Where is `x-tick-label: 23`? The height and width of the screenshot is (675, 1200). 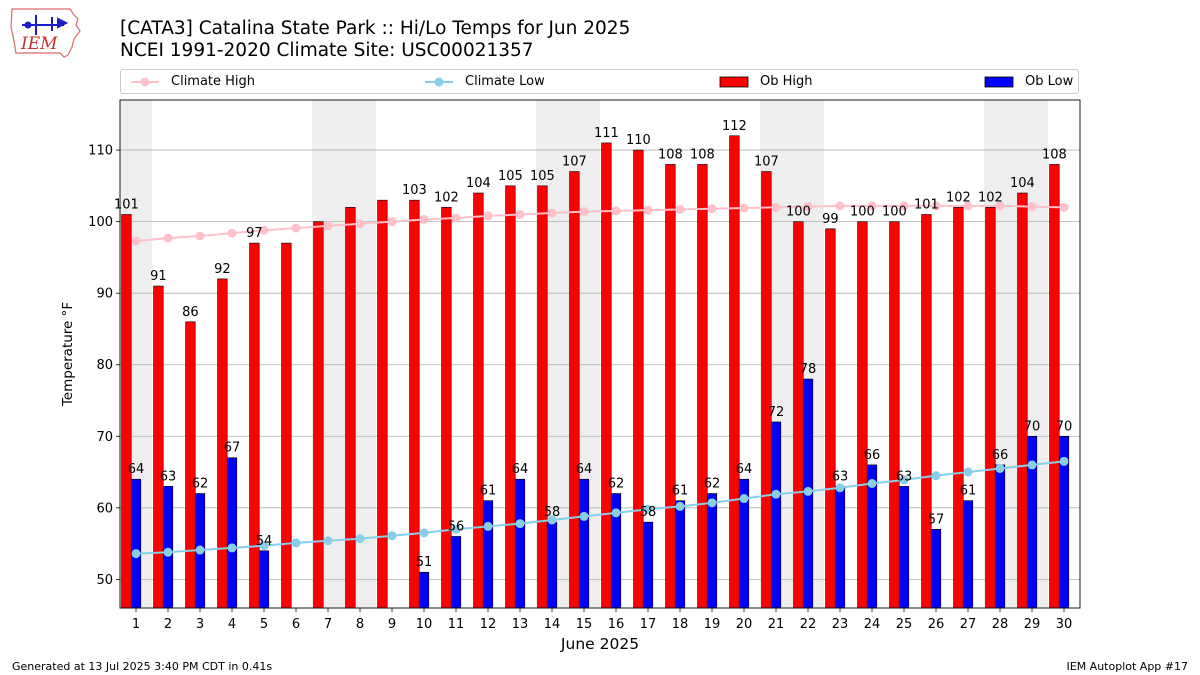 x-tick-label: 23 is located at coordinates (840, 624).